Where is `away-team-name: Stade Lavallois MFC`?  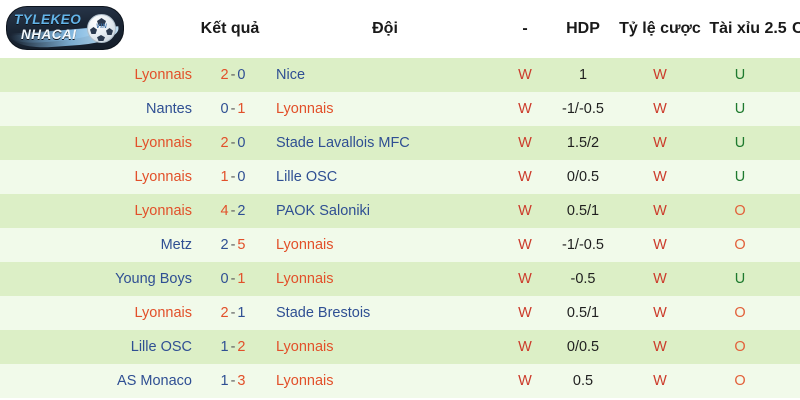
away-team-name: Stade Lavallois MFC is located at coordinates (343, 143).